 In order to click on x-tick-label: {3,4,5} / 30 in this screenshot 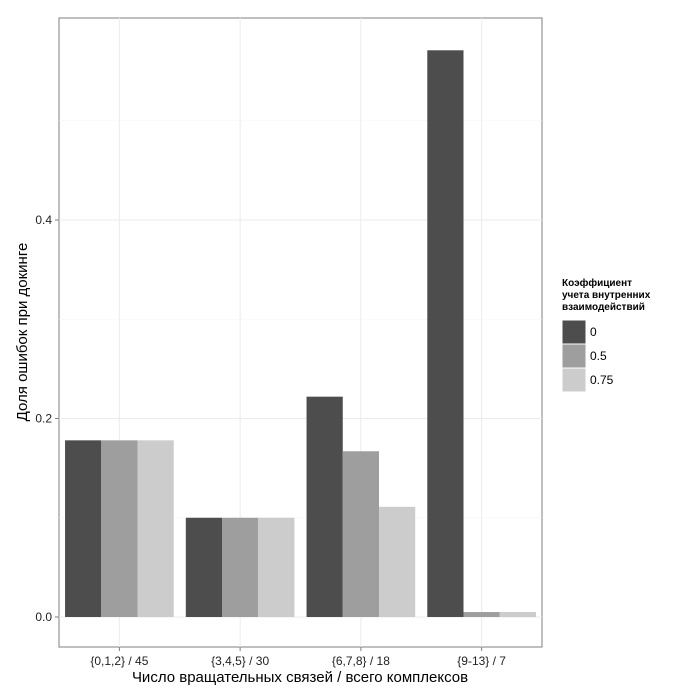, I will do `click(240, 661)`.